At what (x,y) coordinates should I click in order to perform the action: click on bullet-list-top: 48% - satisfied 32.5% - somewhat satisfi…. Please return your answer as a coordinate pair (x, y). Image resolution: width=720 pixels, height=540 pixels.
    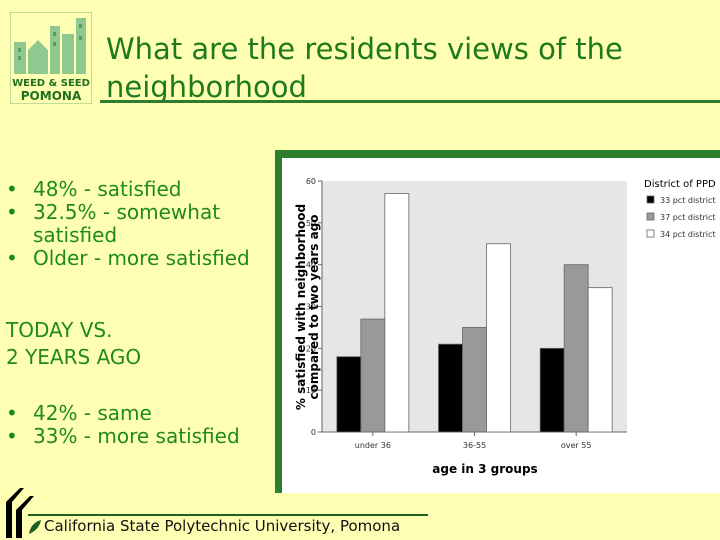
    Looking at the image, I should click on (137, 224).